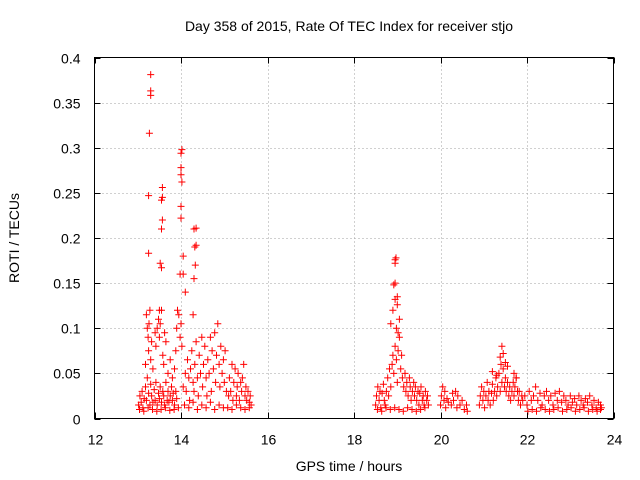  Describe the element at coordinates (355, 440) in the screenshot. I see `x-tick-labels: 12 14 16 18 20 22 24` at that location.